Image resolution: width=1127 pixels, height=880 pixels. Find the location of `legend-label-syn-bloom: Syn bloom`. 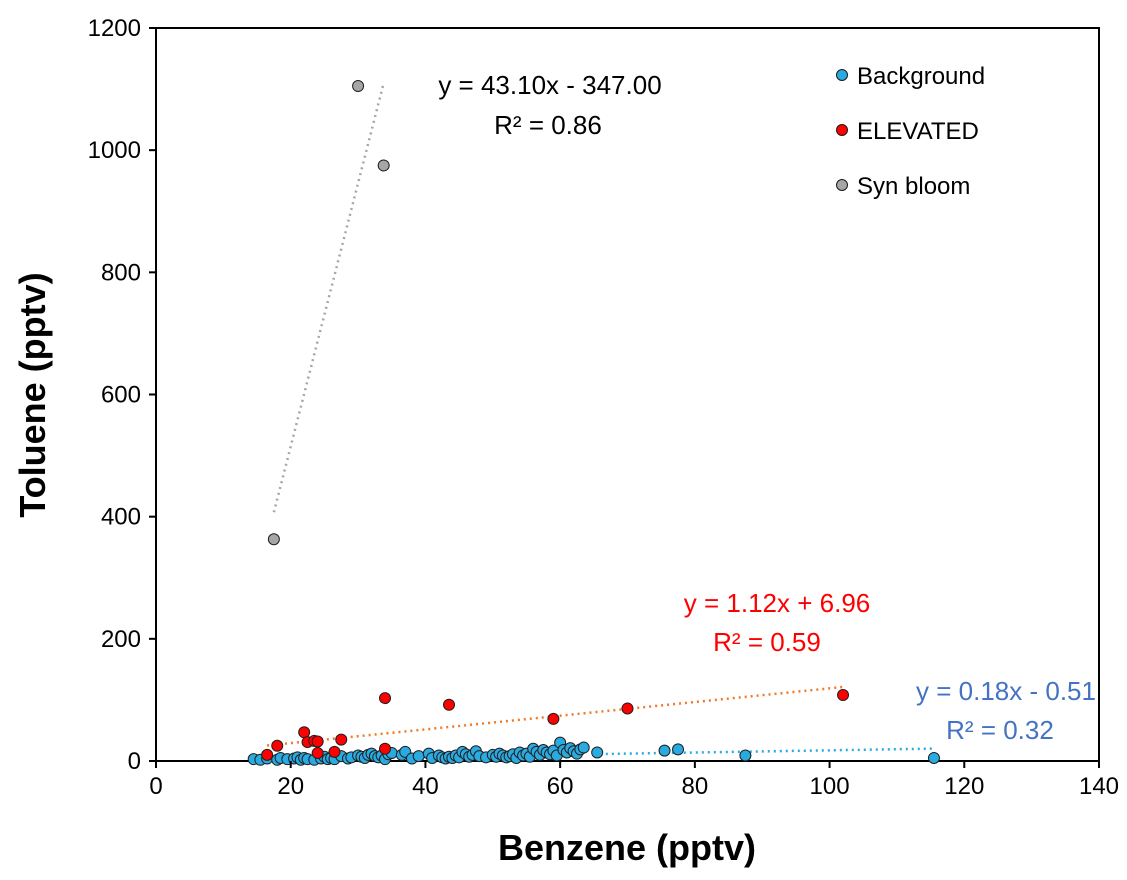

legend-label-syn-bloom: Syn bloom is located at coordinates (913, 186).